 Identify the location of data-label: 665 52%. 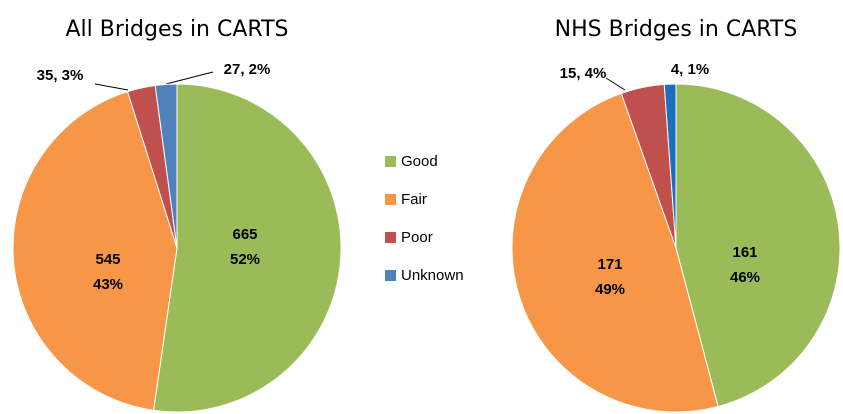
(245, 247).